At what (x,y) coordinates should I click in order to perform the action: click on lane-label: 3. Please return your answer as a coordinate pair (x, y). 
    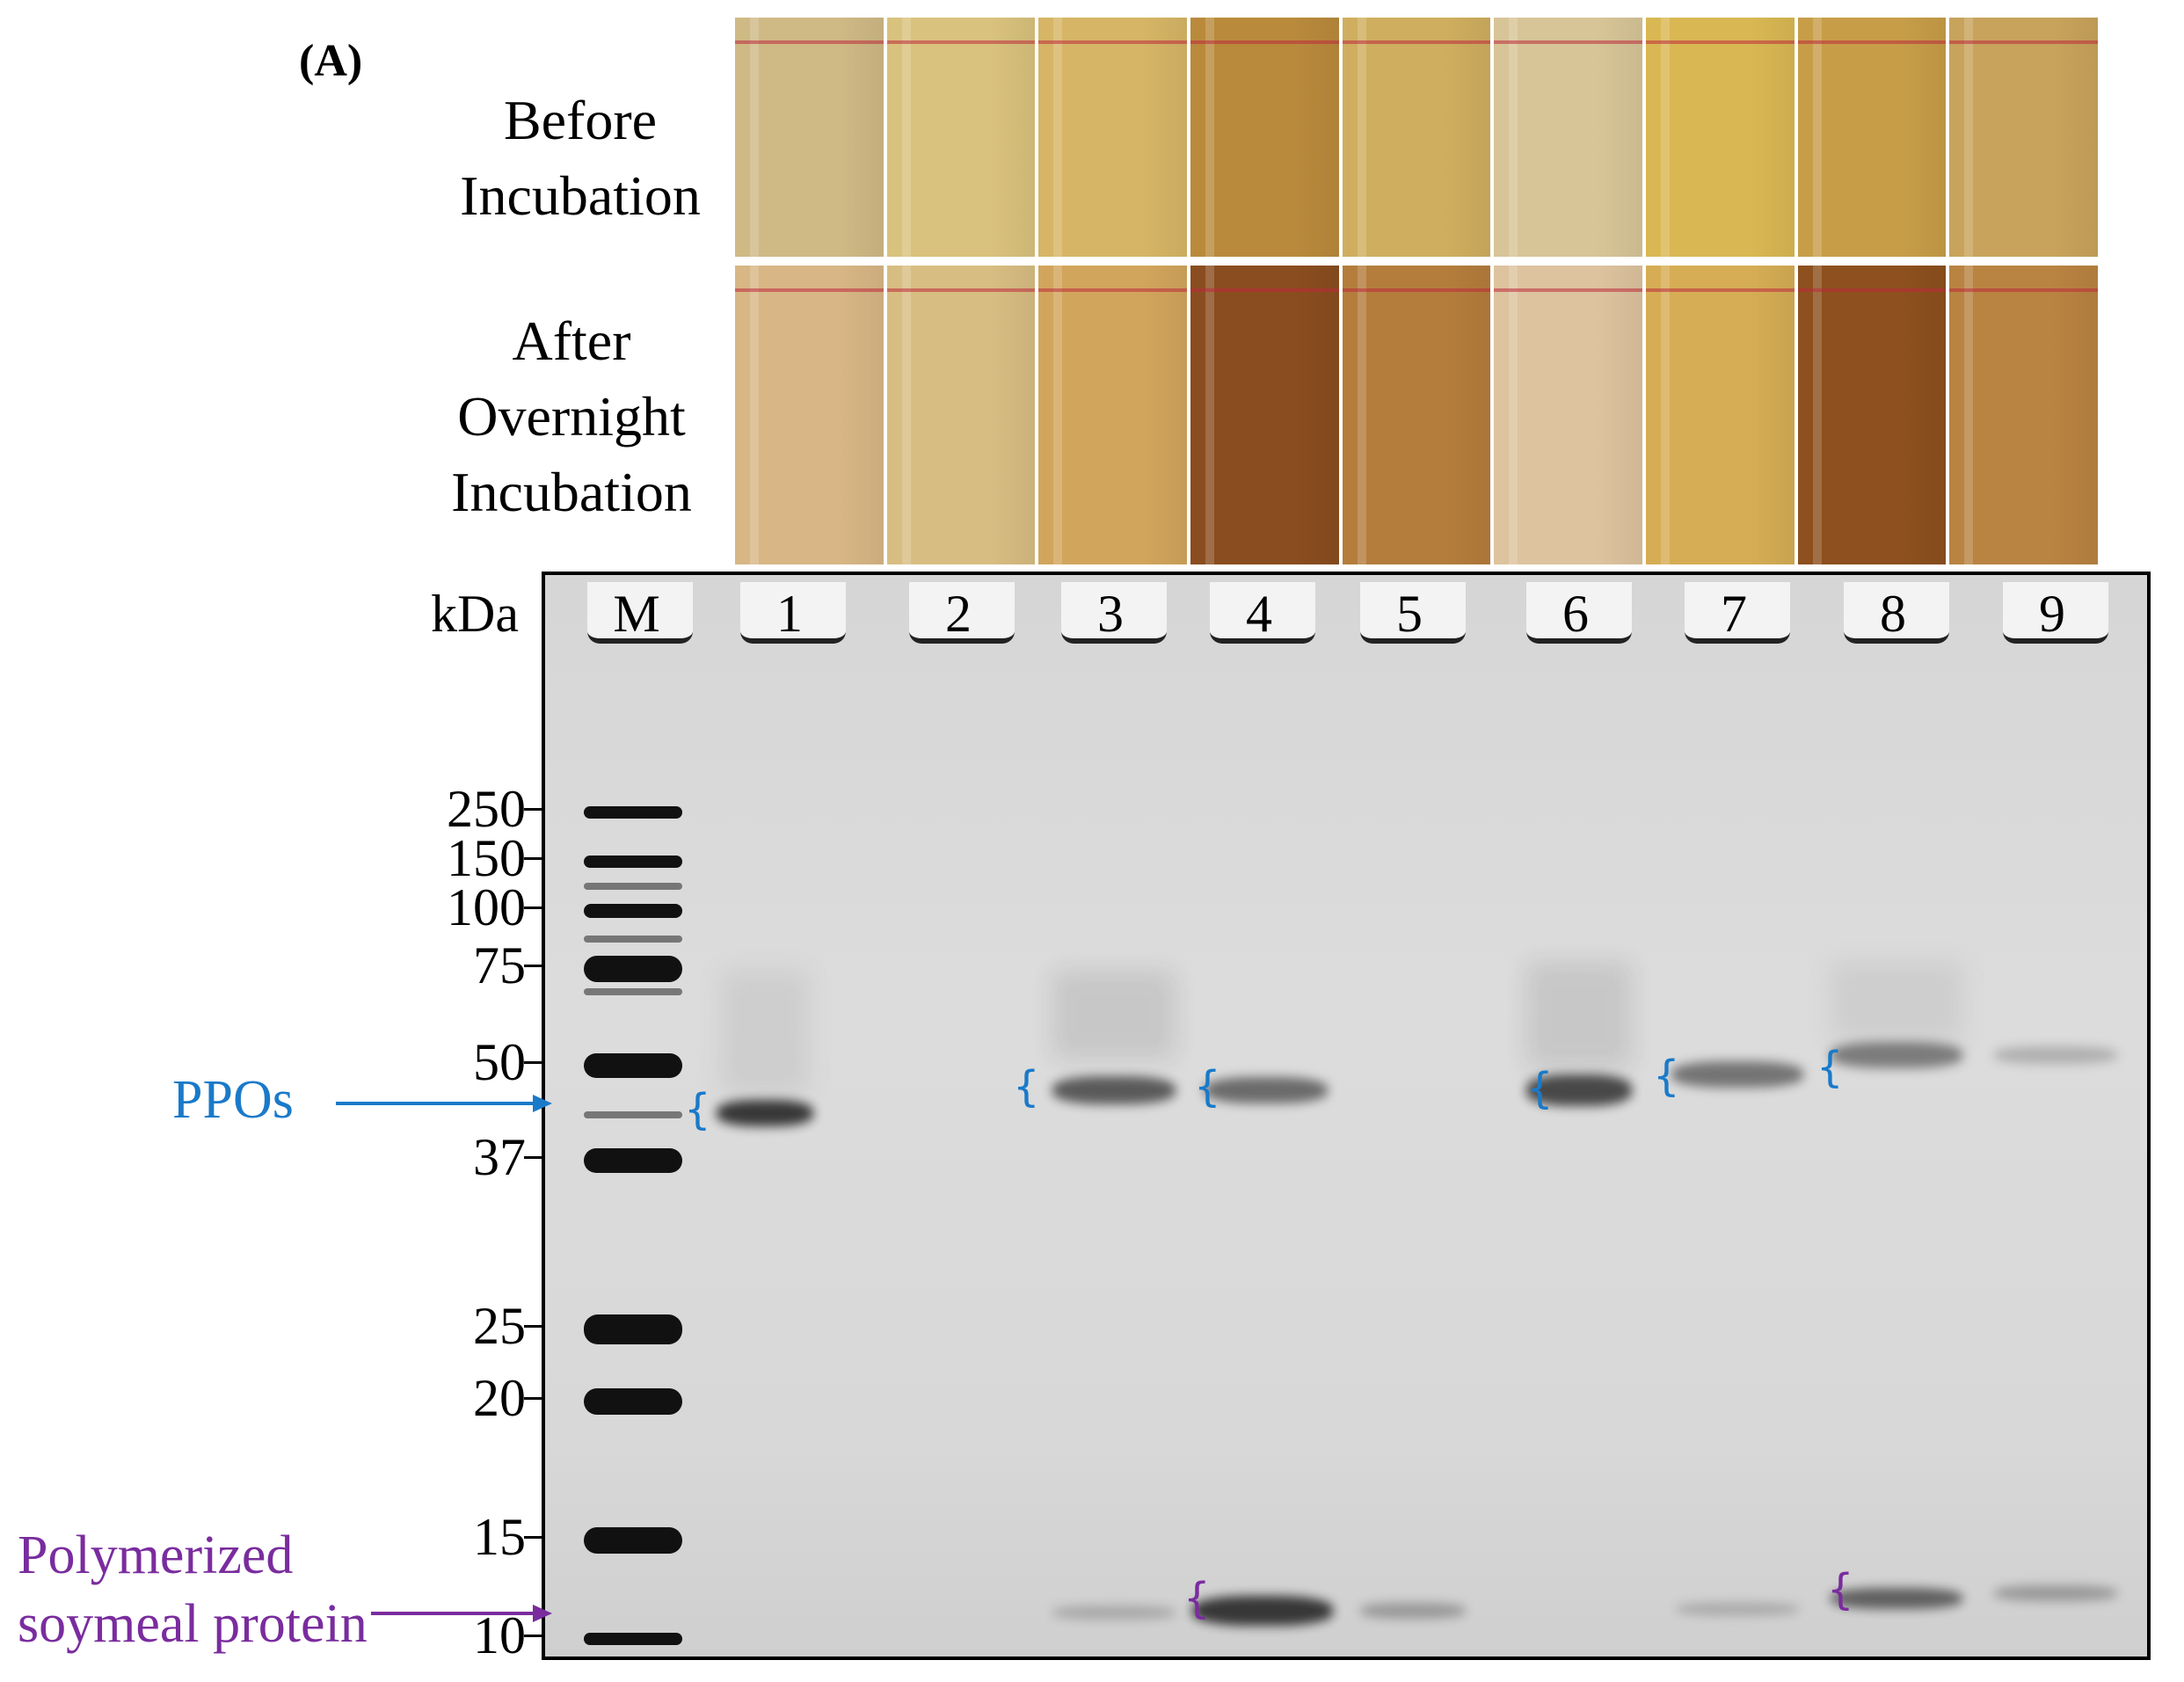
    Looking at the image, I should click on (1110, 614).